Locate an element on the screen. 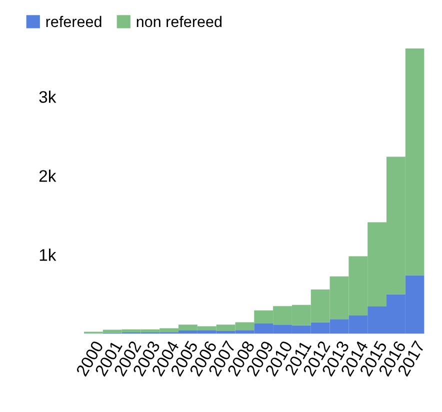  y-tick-label: 2k is located at coordinates (47, 176).